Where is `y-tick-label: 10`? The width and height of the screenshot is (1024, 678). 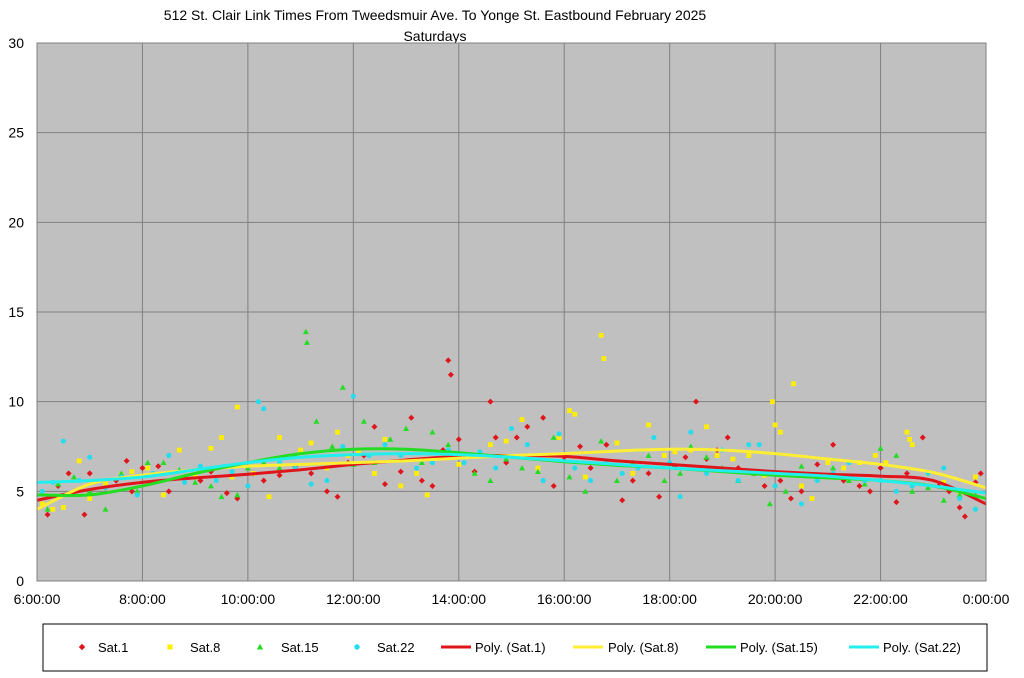
y-tick-label: 10 is located at coordinates (16, 402).